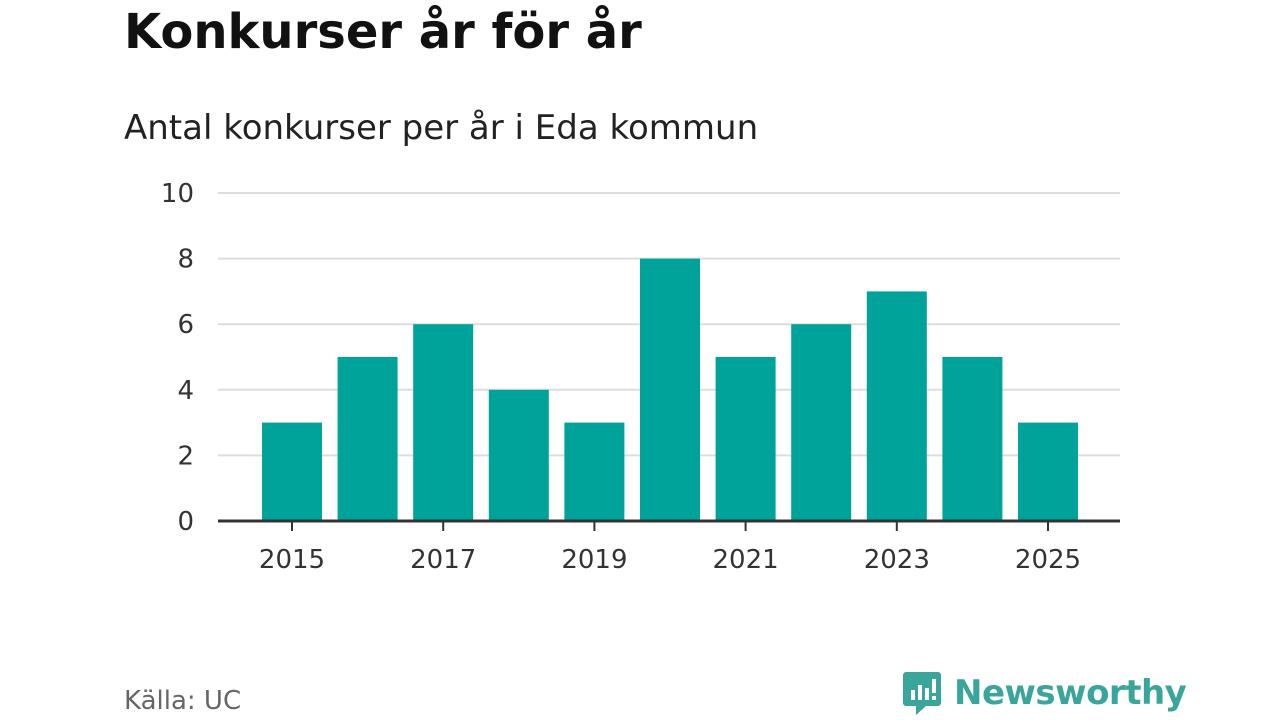 This screenshot has width=1280, height=720. Describe the element at coordinates (896, 406) in the screenshot. I see `bar-2023` at that location.